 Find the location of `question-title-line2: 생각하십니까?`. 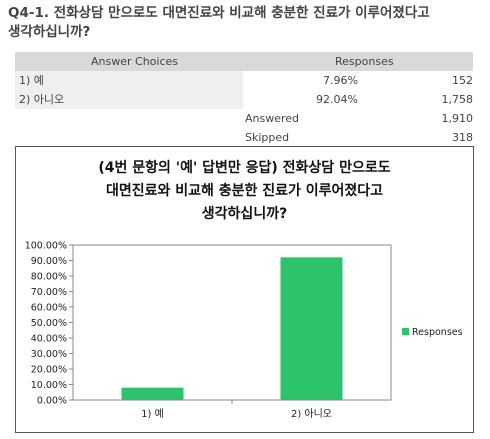

question-title-line2: 생각하십니까? is located at coordinates (49, 32).